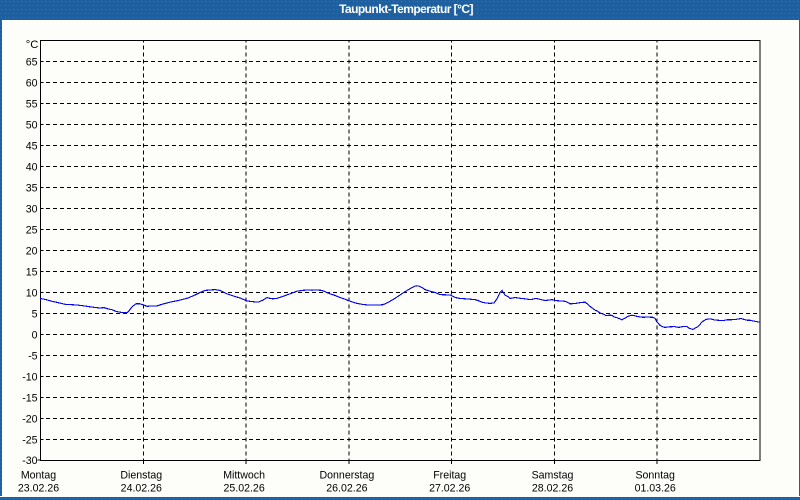 The height and width of the screenshot is (500, 800). I want to click on svg-text: 35, so click(32, 188).